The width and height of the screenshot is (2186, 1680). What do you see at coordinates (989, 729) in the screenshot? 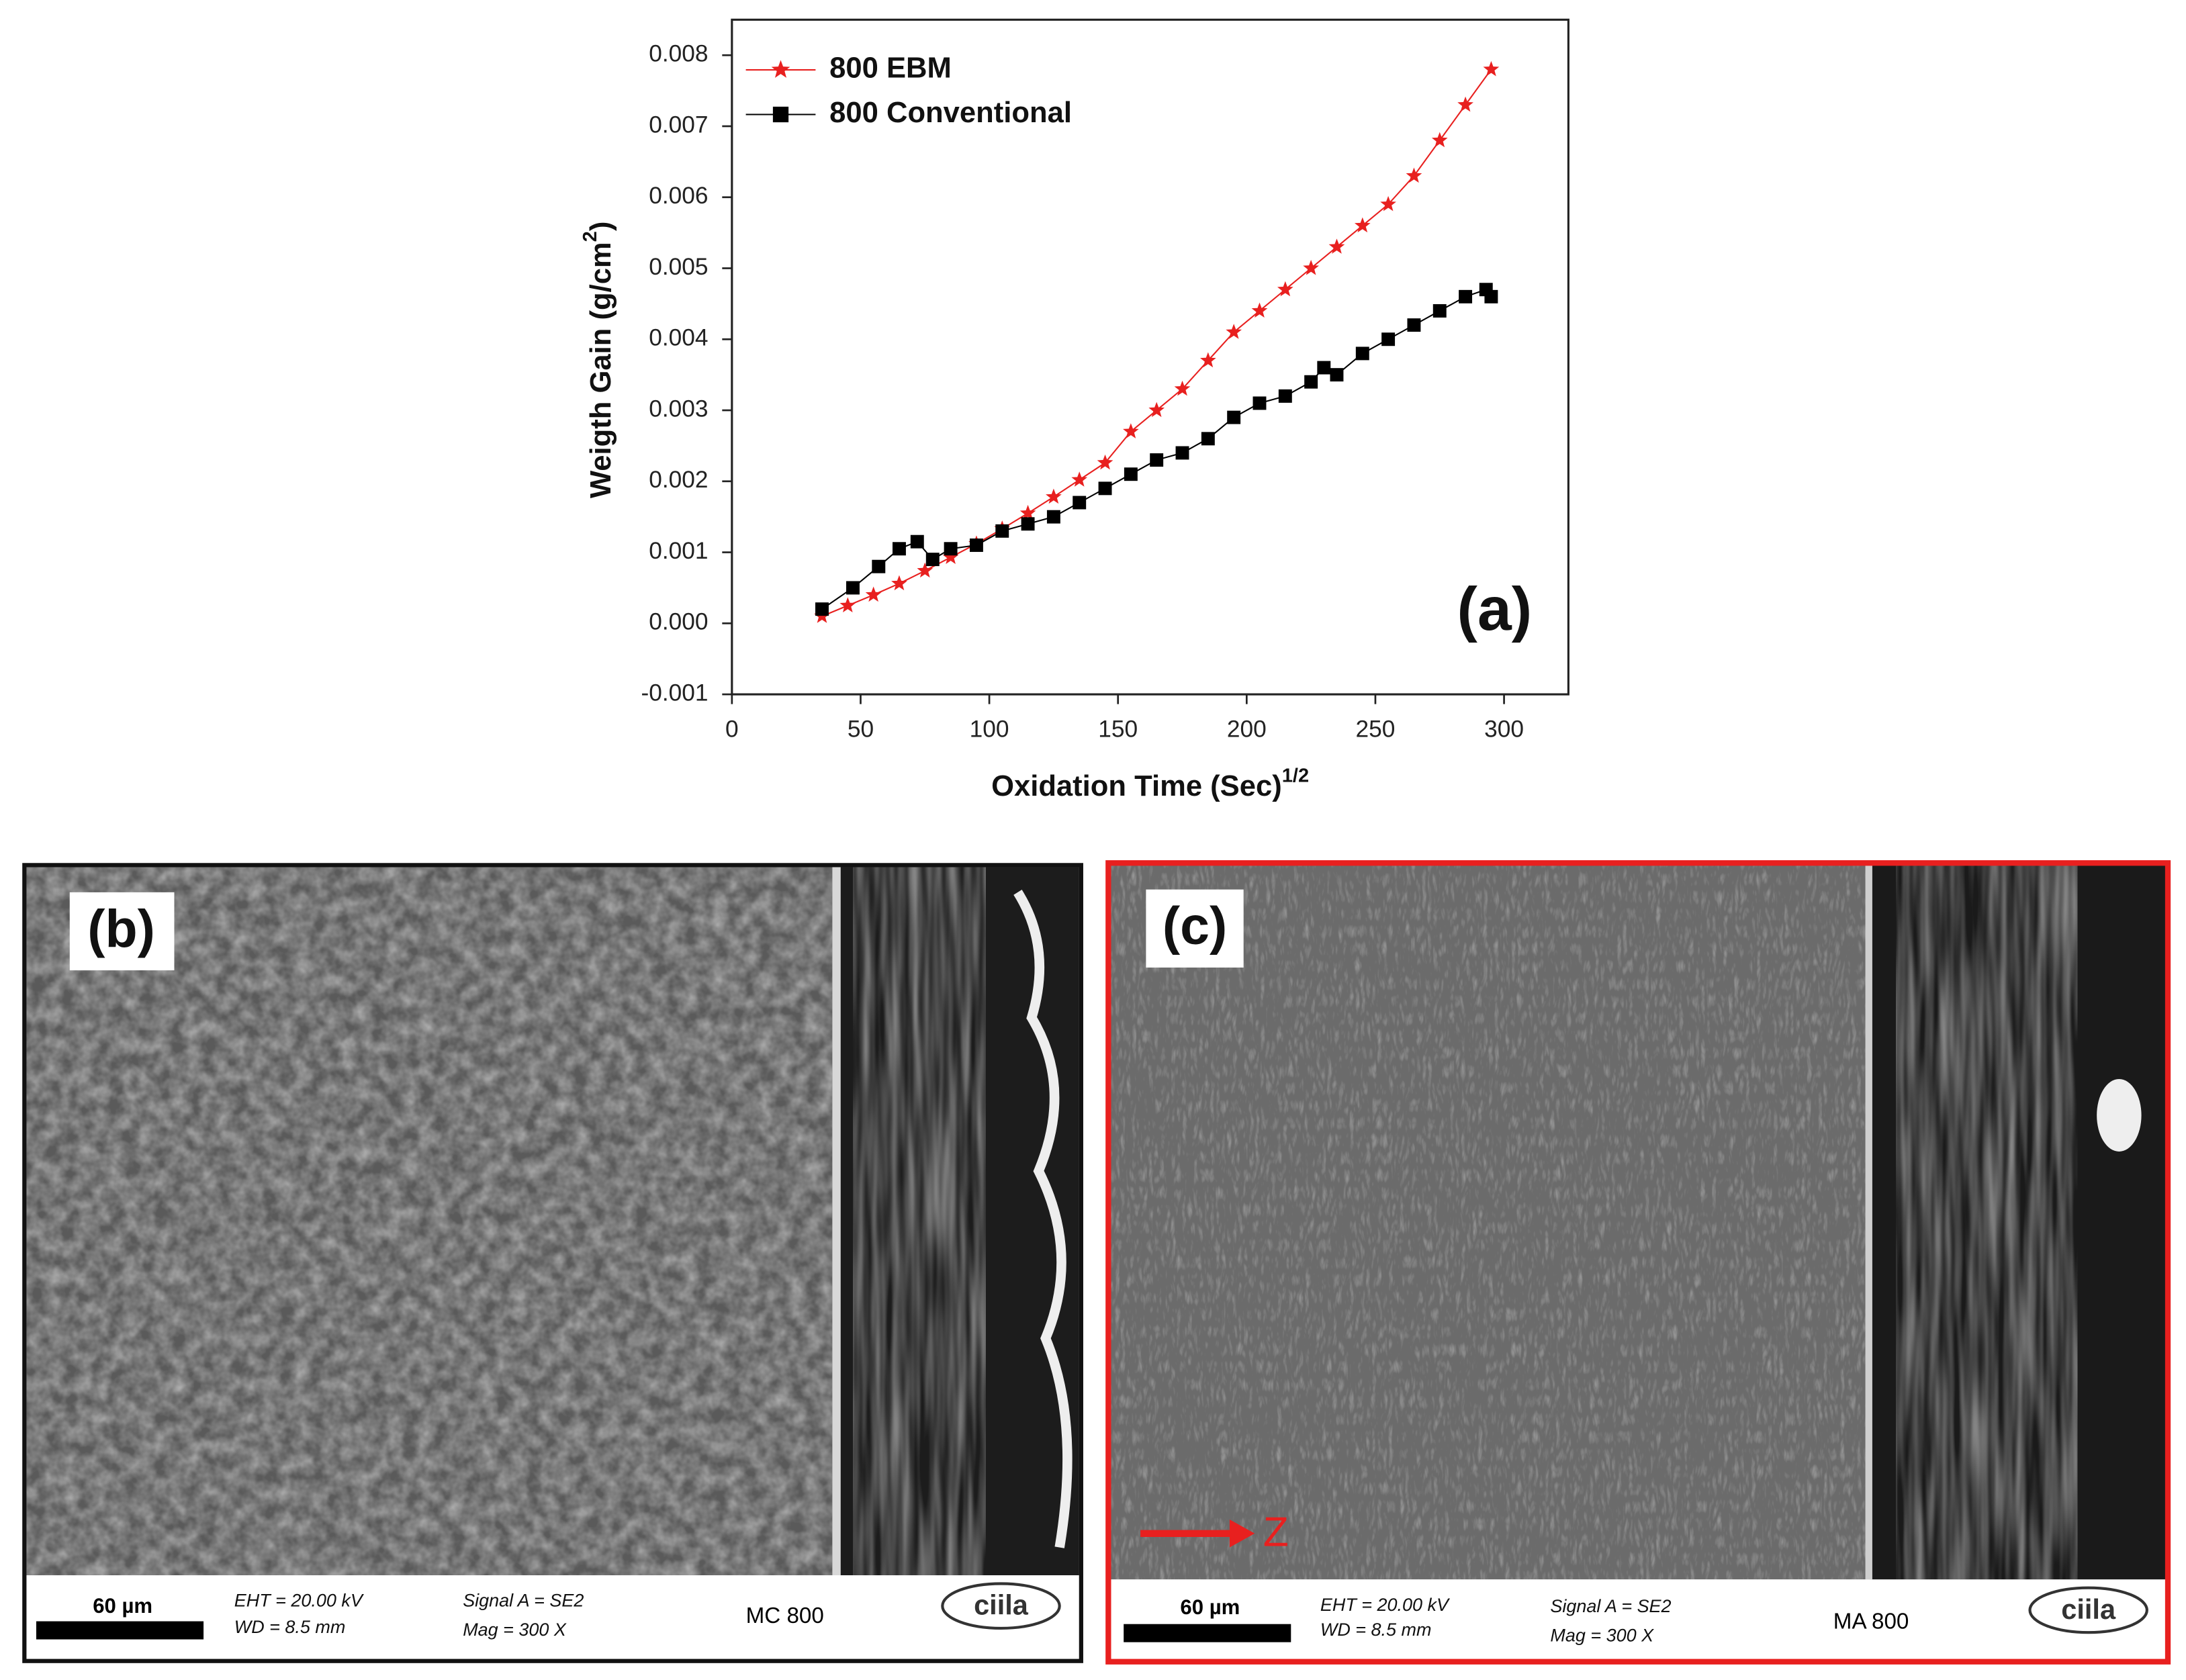
I see `x-tick-label: 100` at bounding box center [989, 729].